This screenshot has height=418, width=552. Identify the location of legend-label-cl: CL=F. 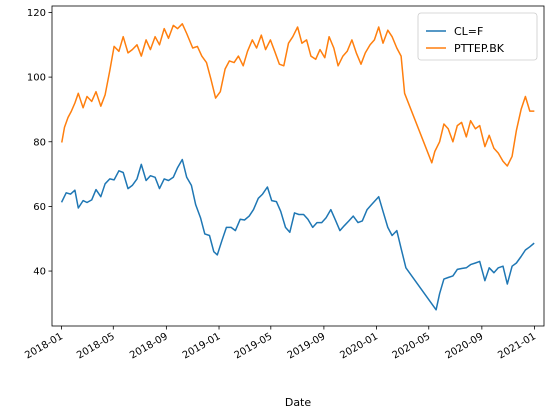
(468, 31).